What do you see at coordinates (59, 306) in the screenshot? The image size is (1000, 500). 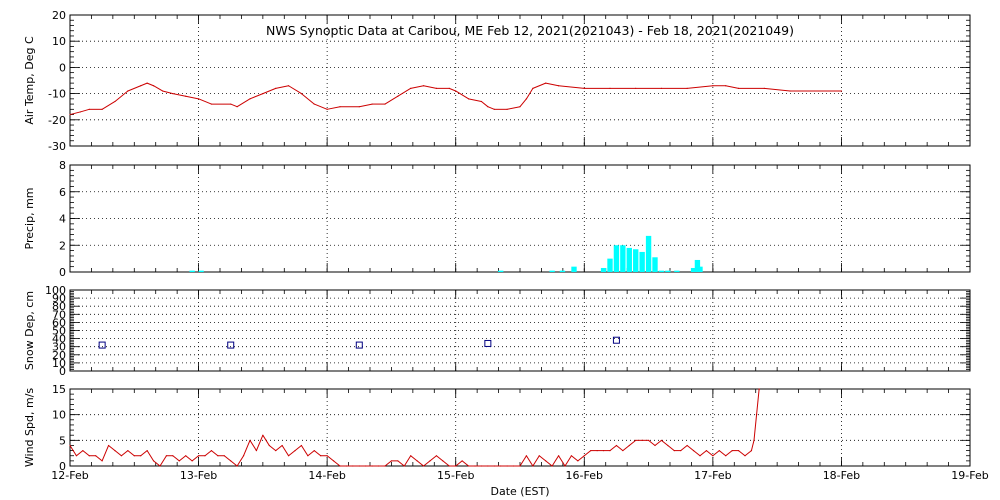 I see `y-tick-label: 80` at bounding box center [59, 306].